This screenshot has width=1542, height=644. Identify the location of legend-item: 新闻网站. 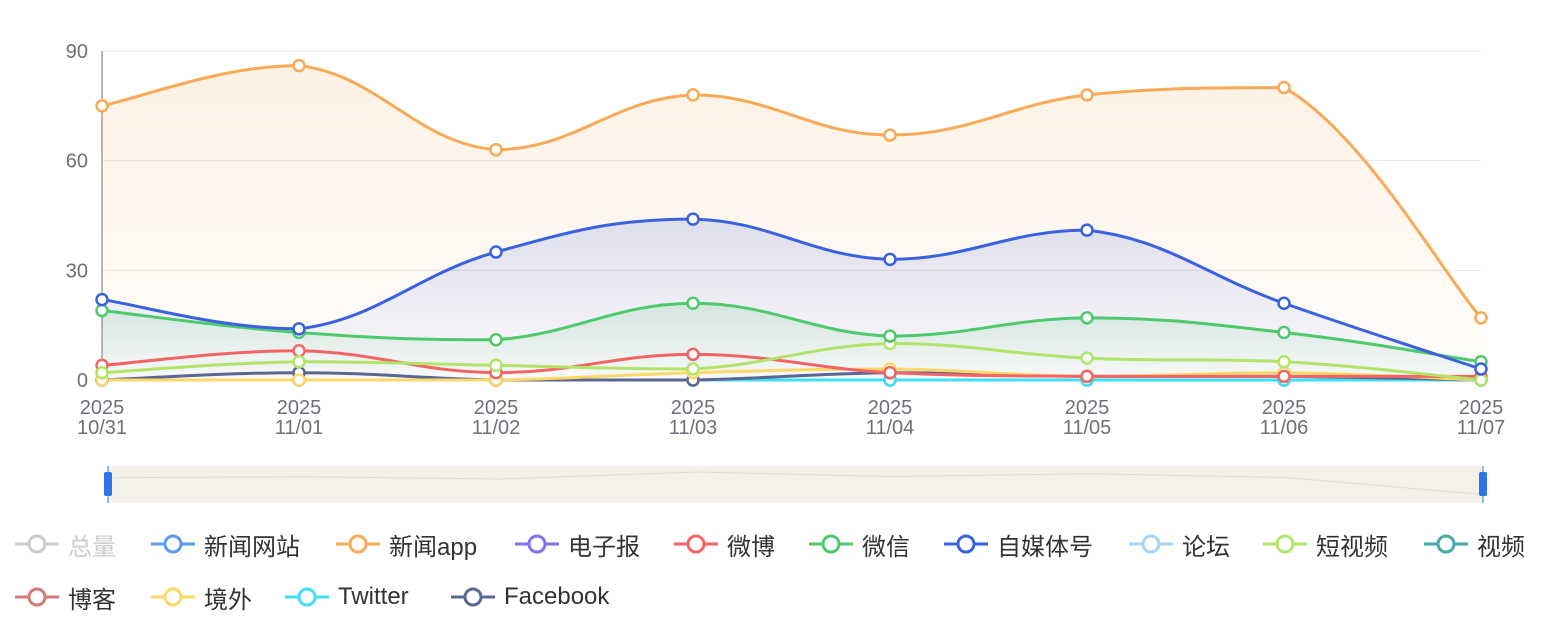
(225, 544).